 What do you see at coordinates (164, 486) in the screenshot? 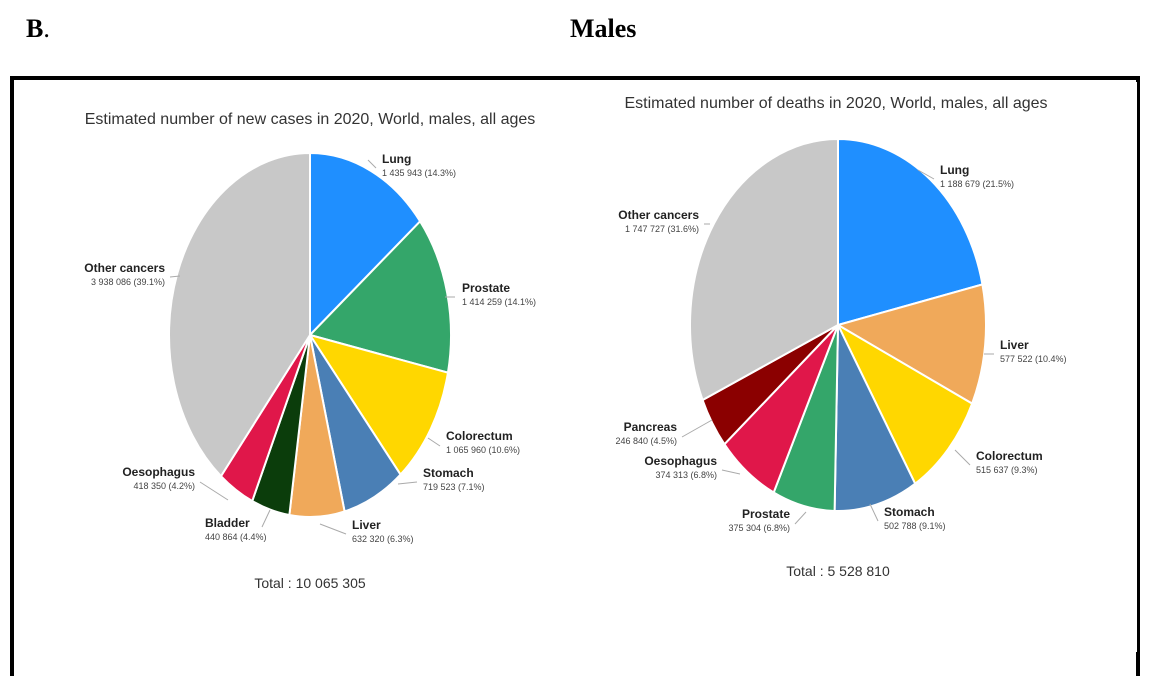
I see `slice-value-oesophagus: 418 350 (4.2%)` at bounding box center [164, 486].